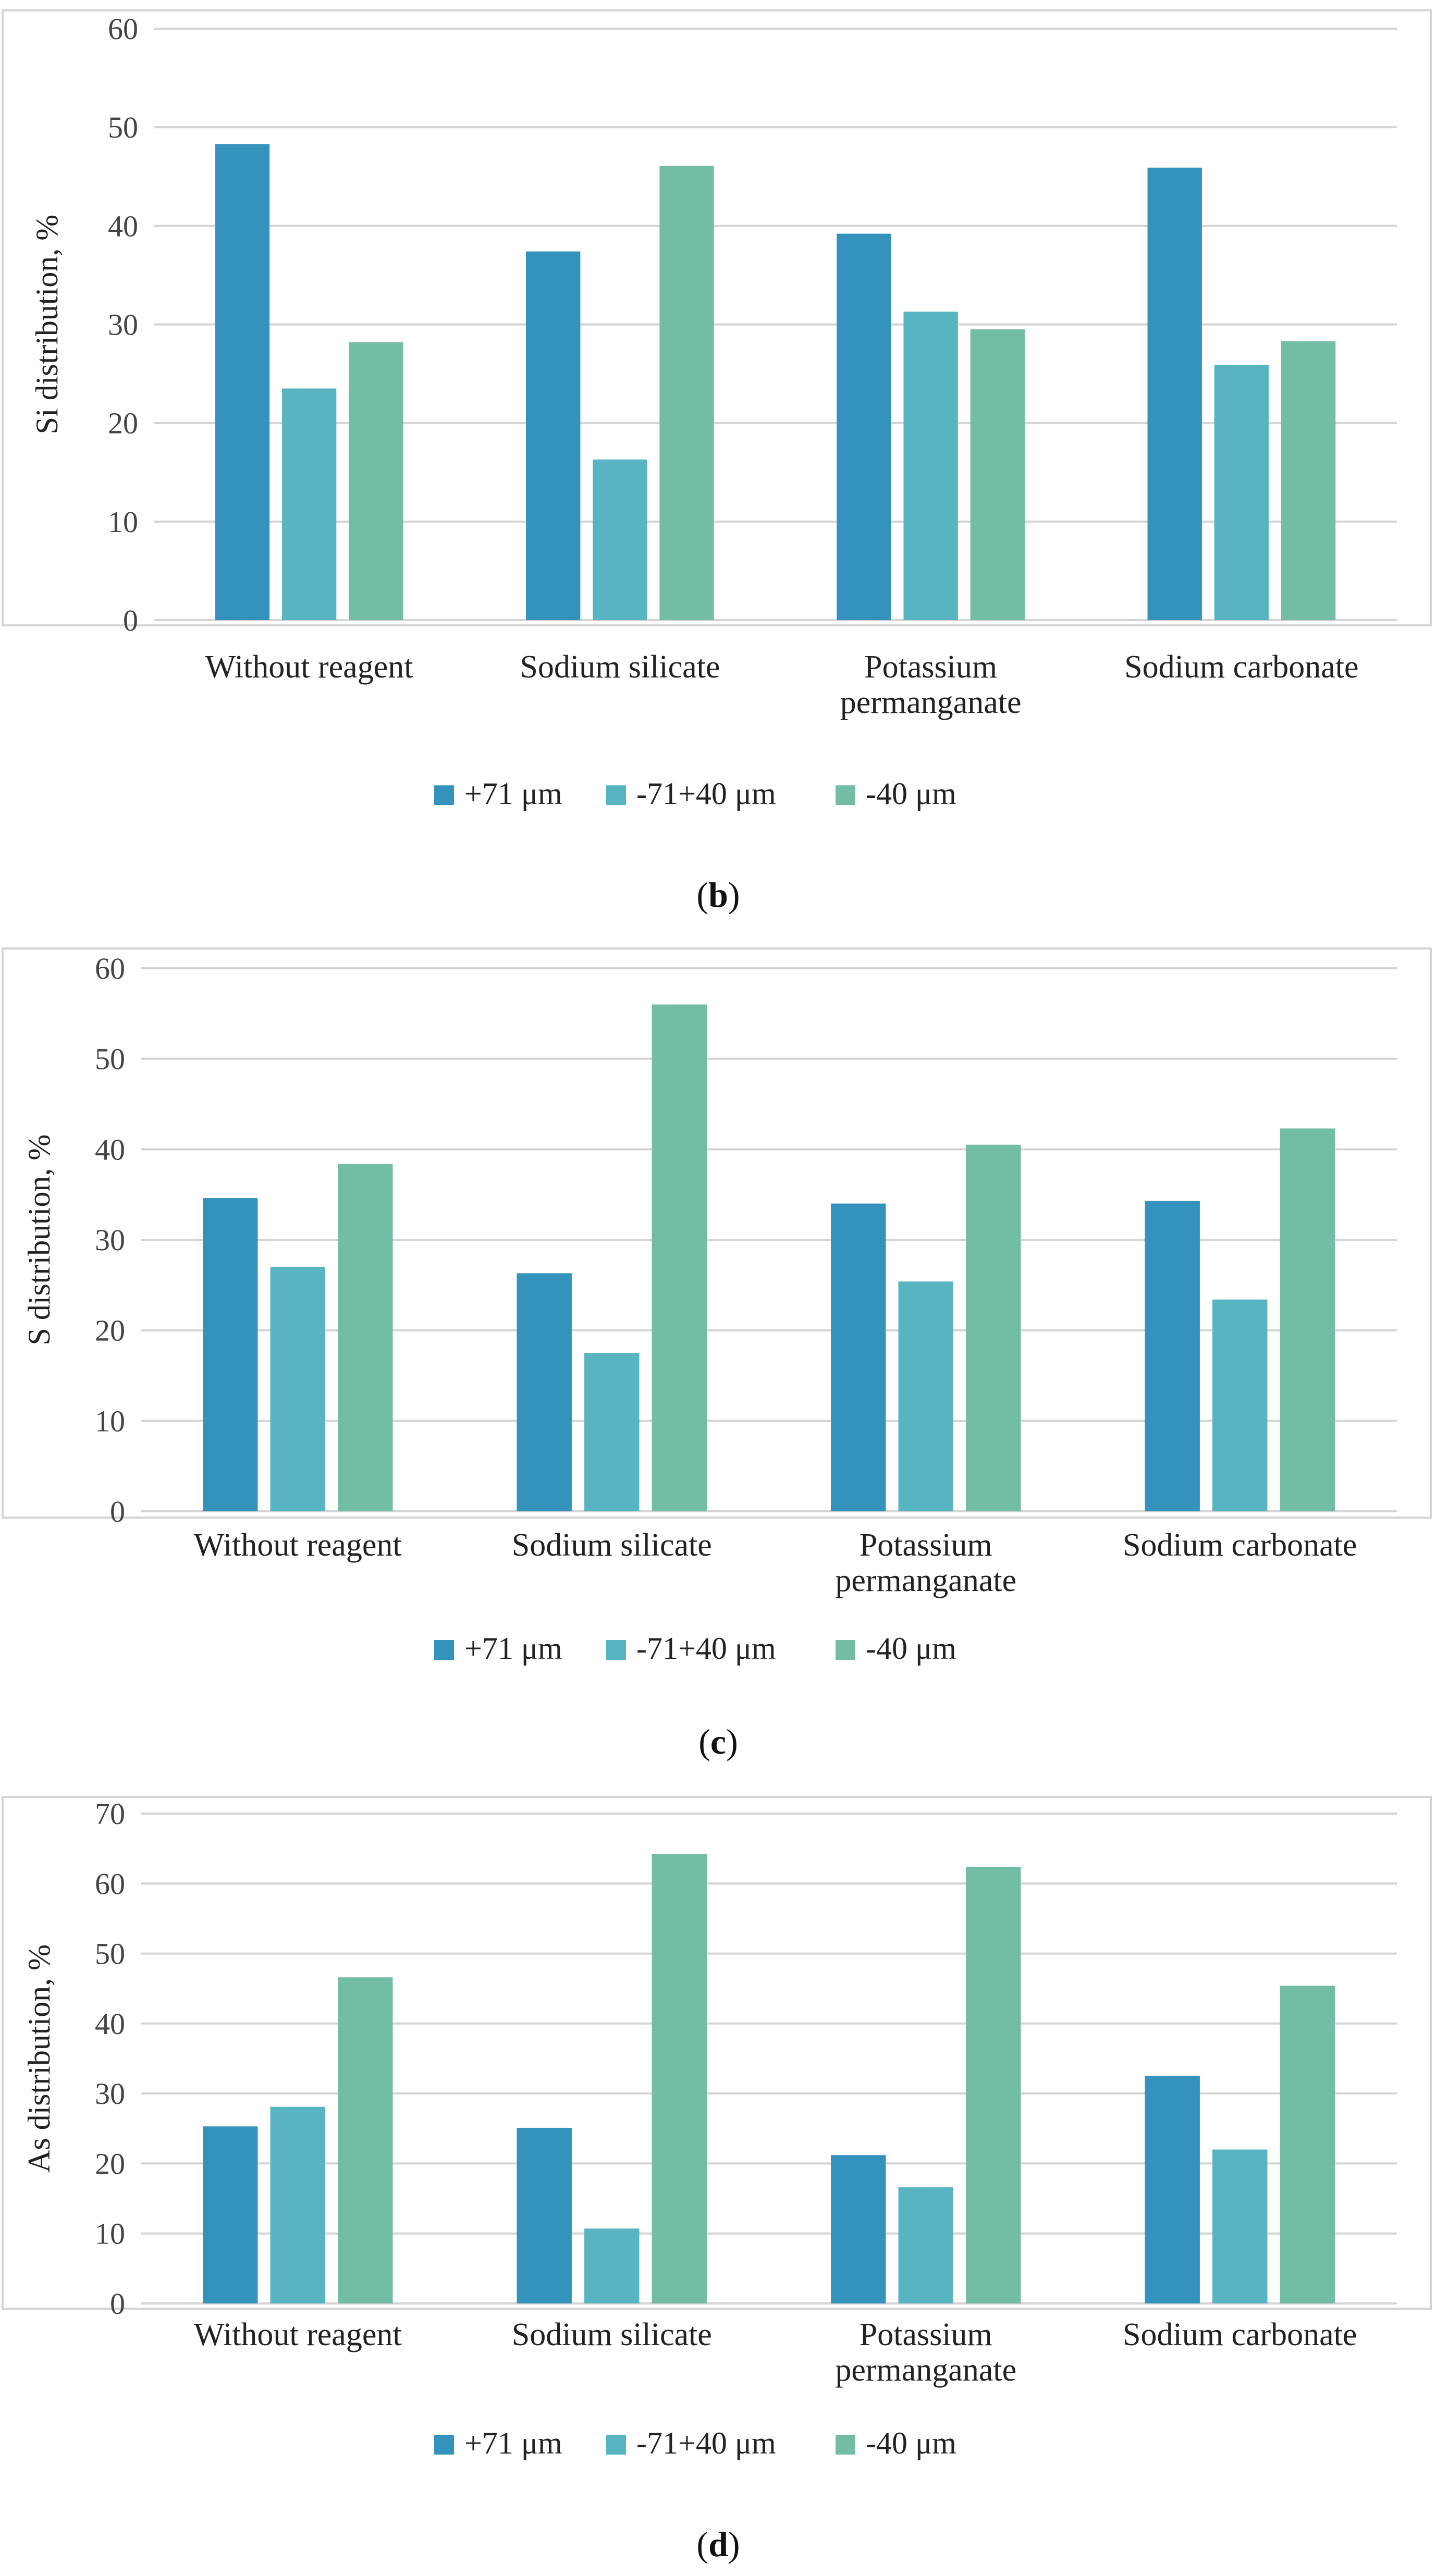 The height and width of the screenshot is (2576, 1436). Describe the element at coordinates (39, 2058) in the screenshot. I see `y-axis-label: As distribution, %` at that location.